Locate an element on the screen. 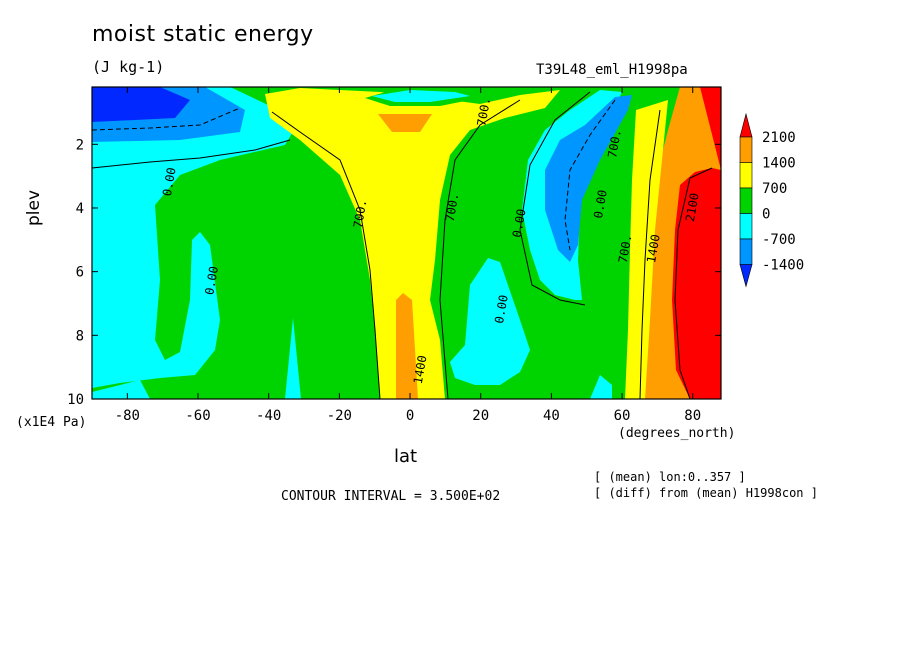 The image size is (904, 654). contour-interval-label: CONTOUR INTERVAL = 3.500E+02 is located at coordinates (391, 496).